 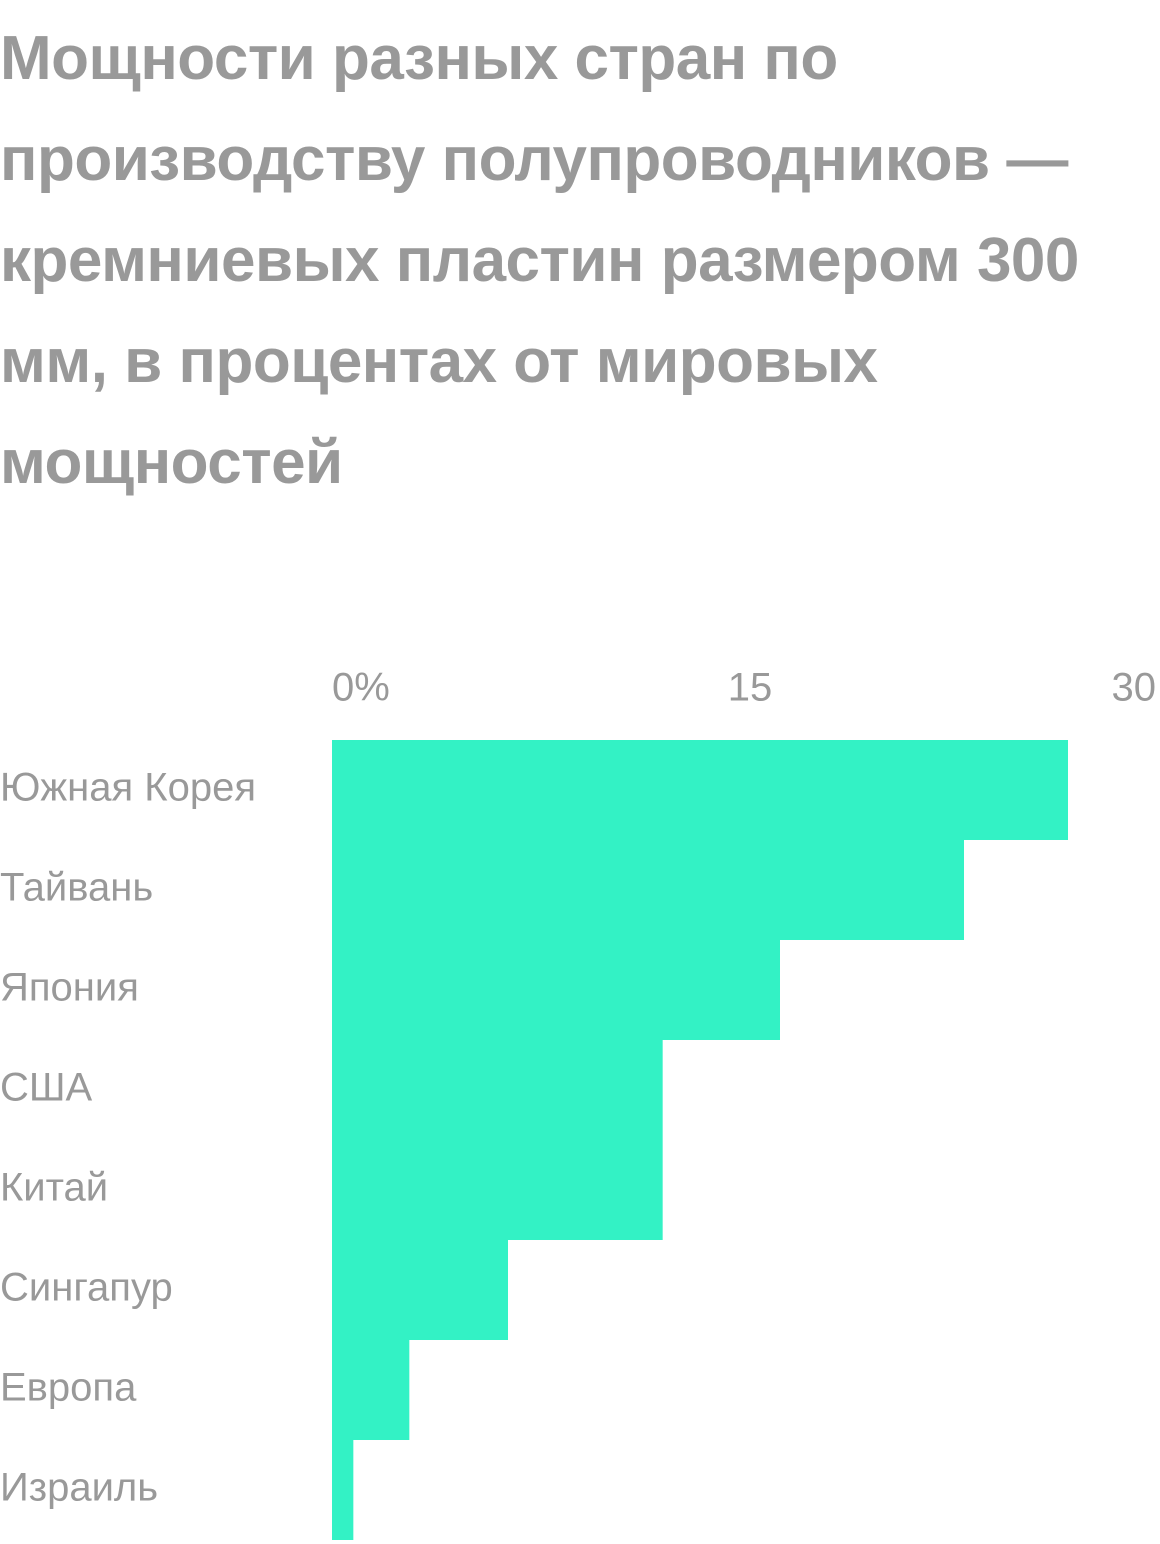 What do you see at coordinates (750, 688) in the screenshot?
I see `x-tick-label: 15` at bounding box center [750, 688].